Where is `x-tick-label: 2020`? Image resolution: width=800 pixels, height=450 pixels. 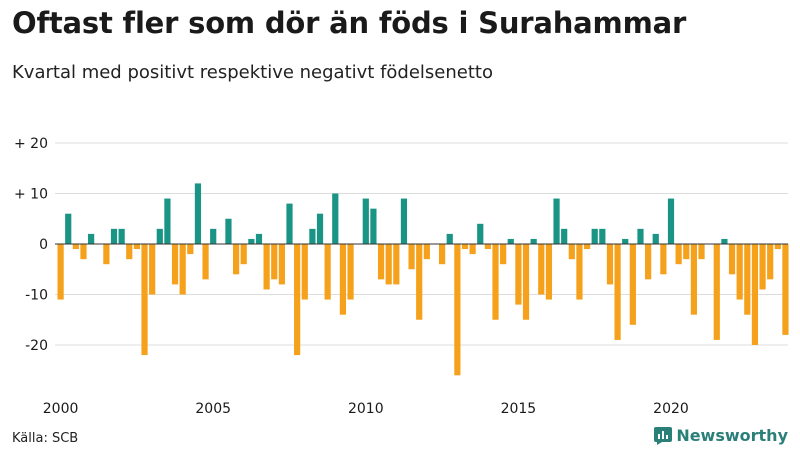
x-tick-label: 2020 is located at coordinates (671, 409).